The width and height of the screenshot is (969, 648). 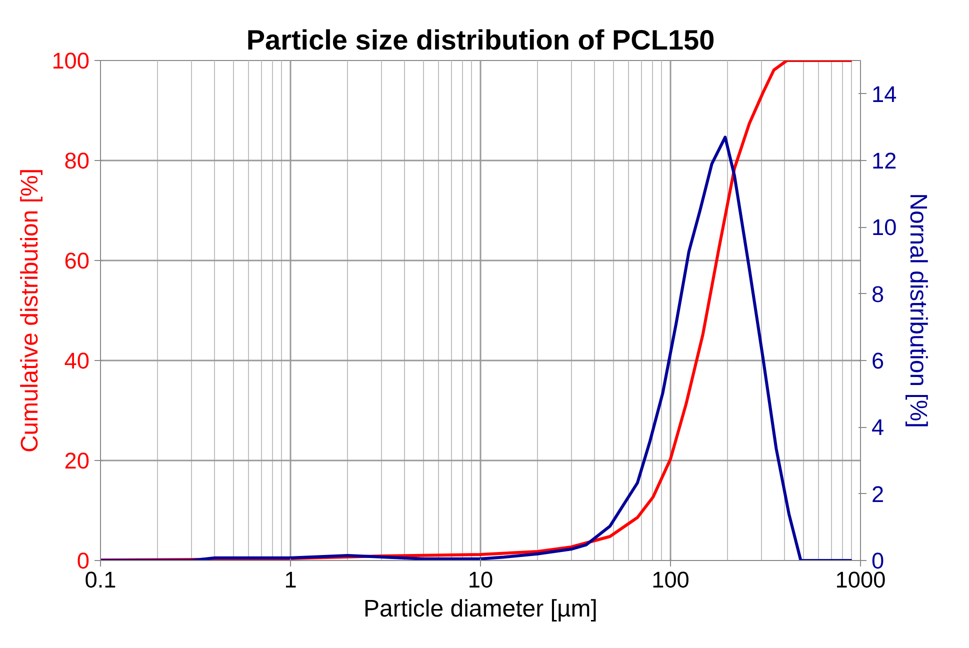 What do you see at coordinates (71, 61) in the screenshot?
I see `y-tick-label: 100` at bounding box center [71, 61].